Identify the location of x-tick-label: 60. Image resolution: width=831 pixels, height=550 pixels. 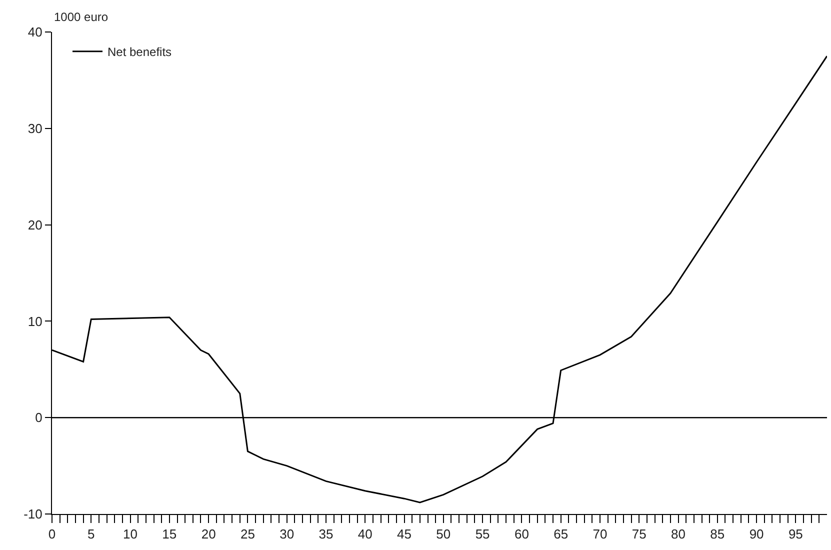
(521, 534).